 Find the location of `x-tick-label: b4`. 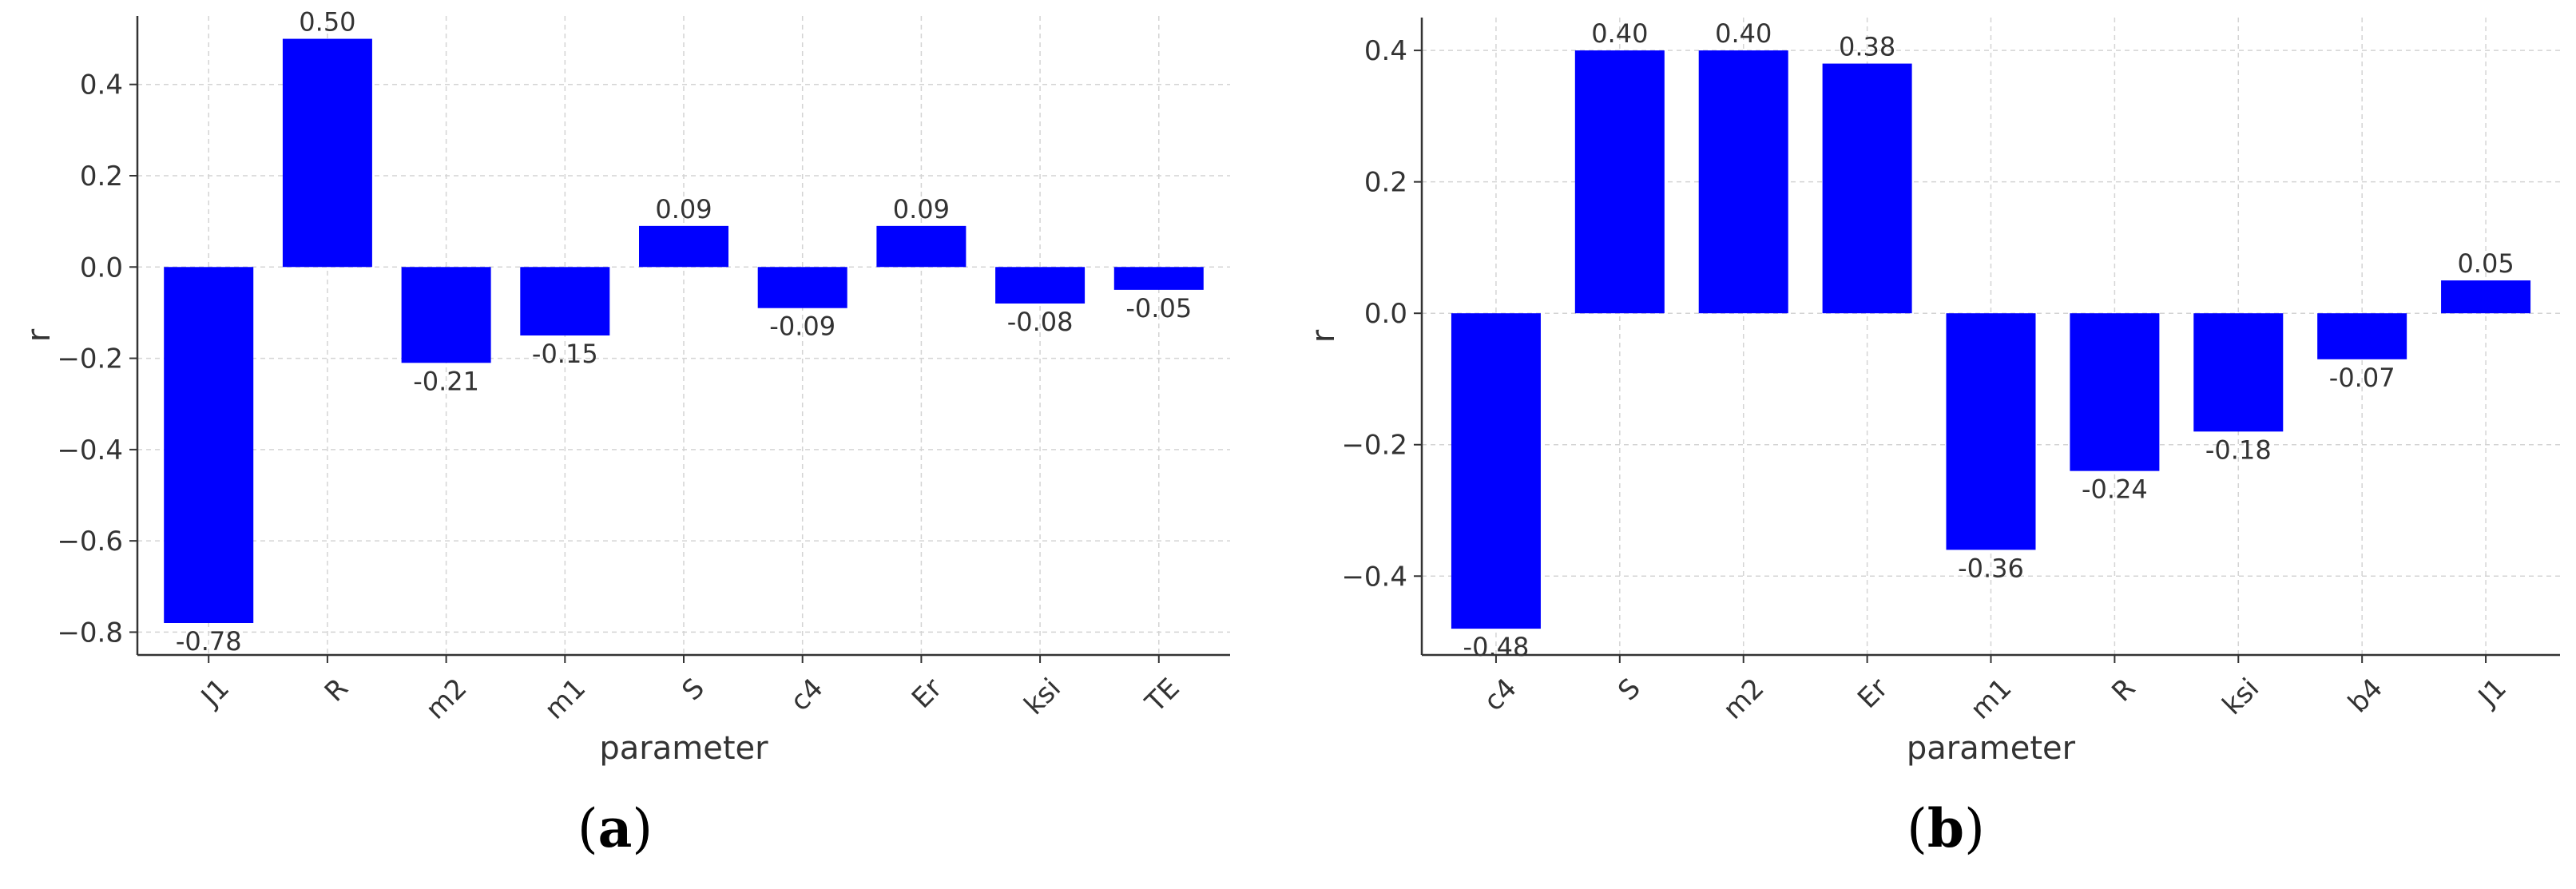

x-tick-label: b4 is located at coordinates (2365, 696).